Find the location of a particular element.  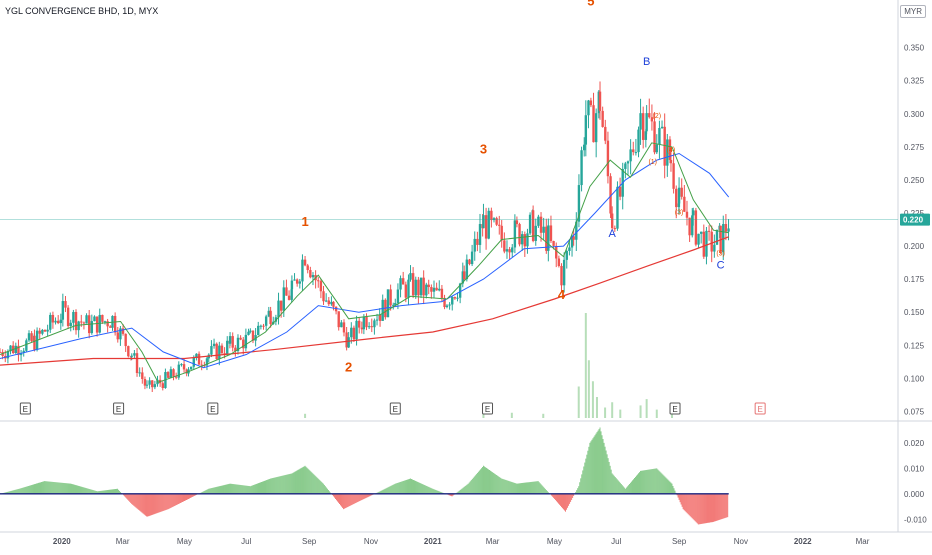

x-tick-label: May is located at coordinates (554, 541).